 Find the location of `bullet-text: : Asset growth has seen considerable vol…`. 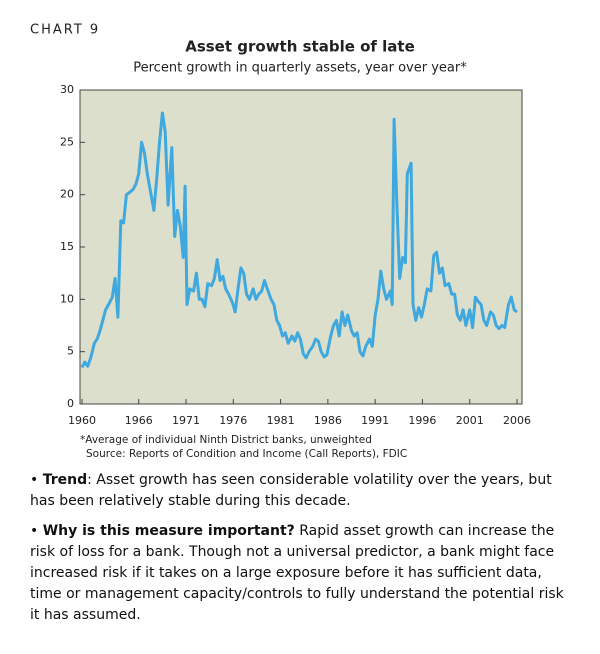

bullet-text: : Asset growth has seen considerable vol… is located at coordinates (291, 490).